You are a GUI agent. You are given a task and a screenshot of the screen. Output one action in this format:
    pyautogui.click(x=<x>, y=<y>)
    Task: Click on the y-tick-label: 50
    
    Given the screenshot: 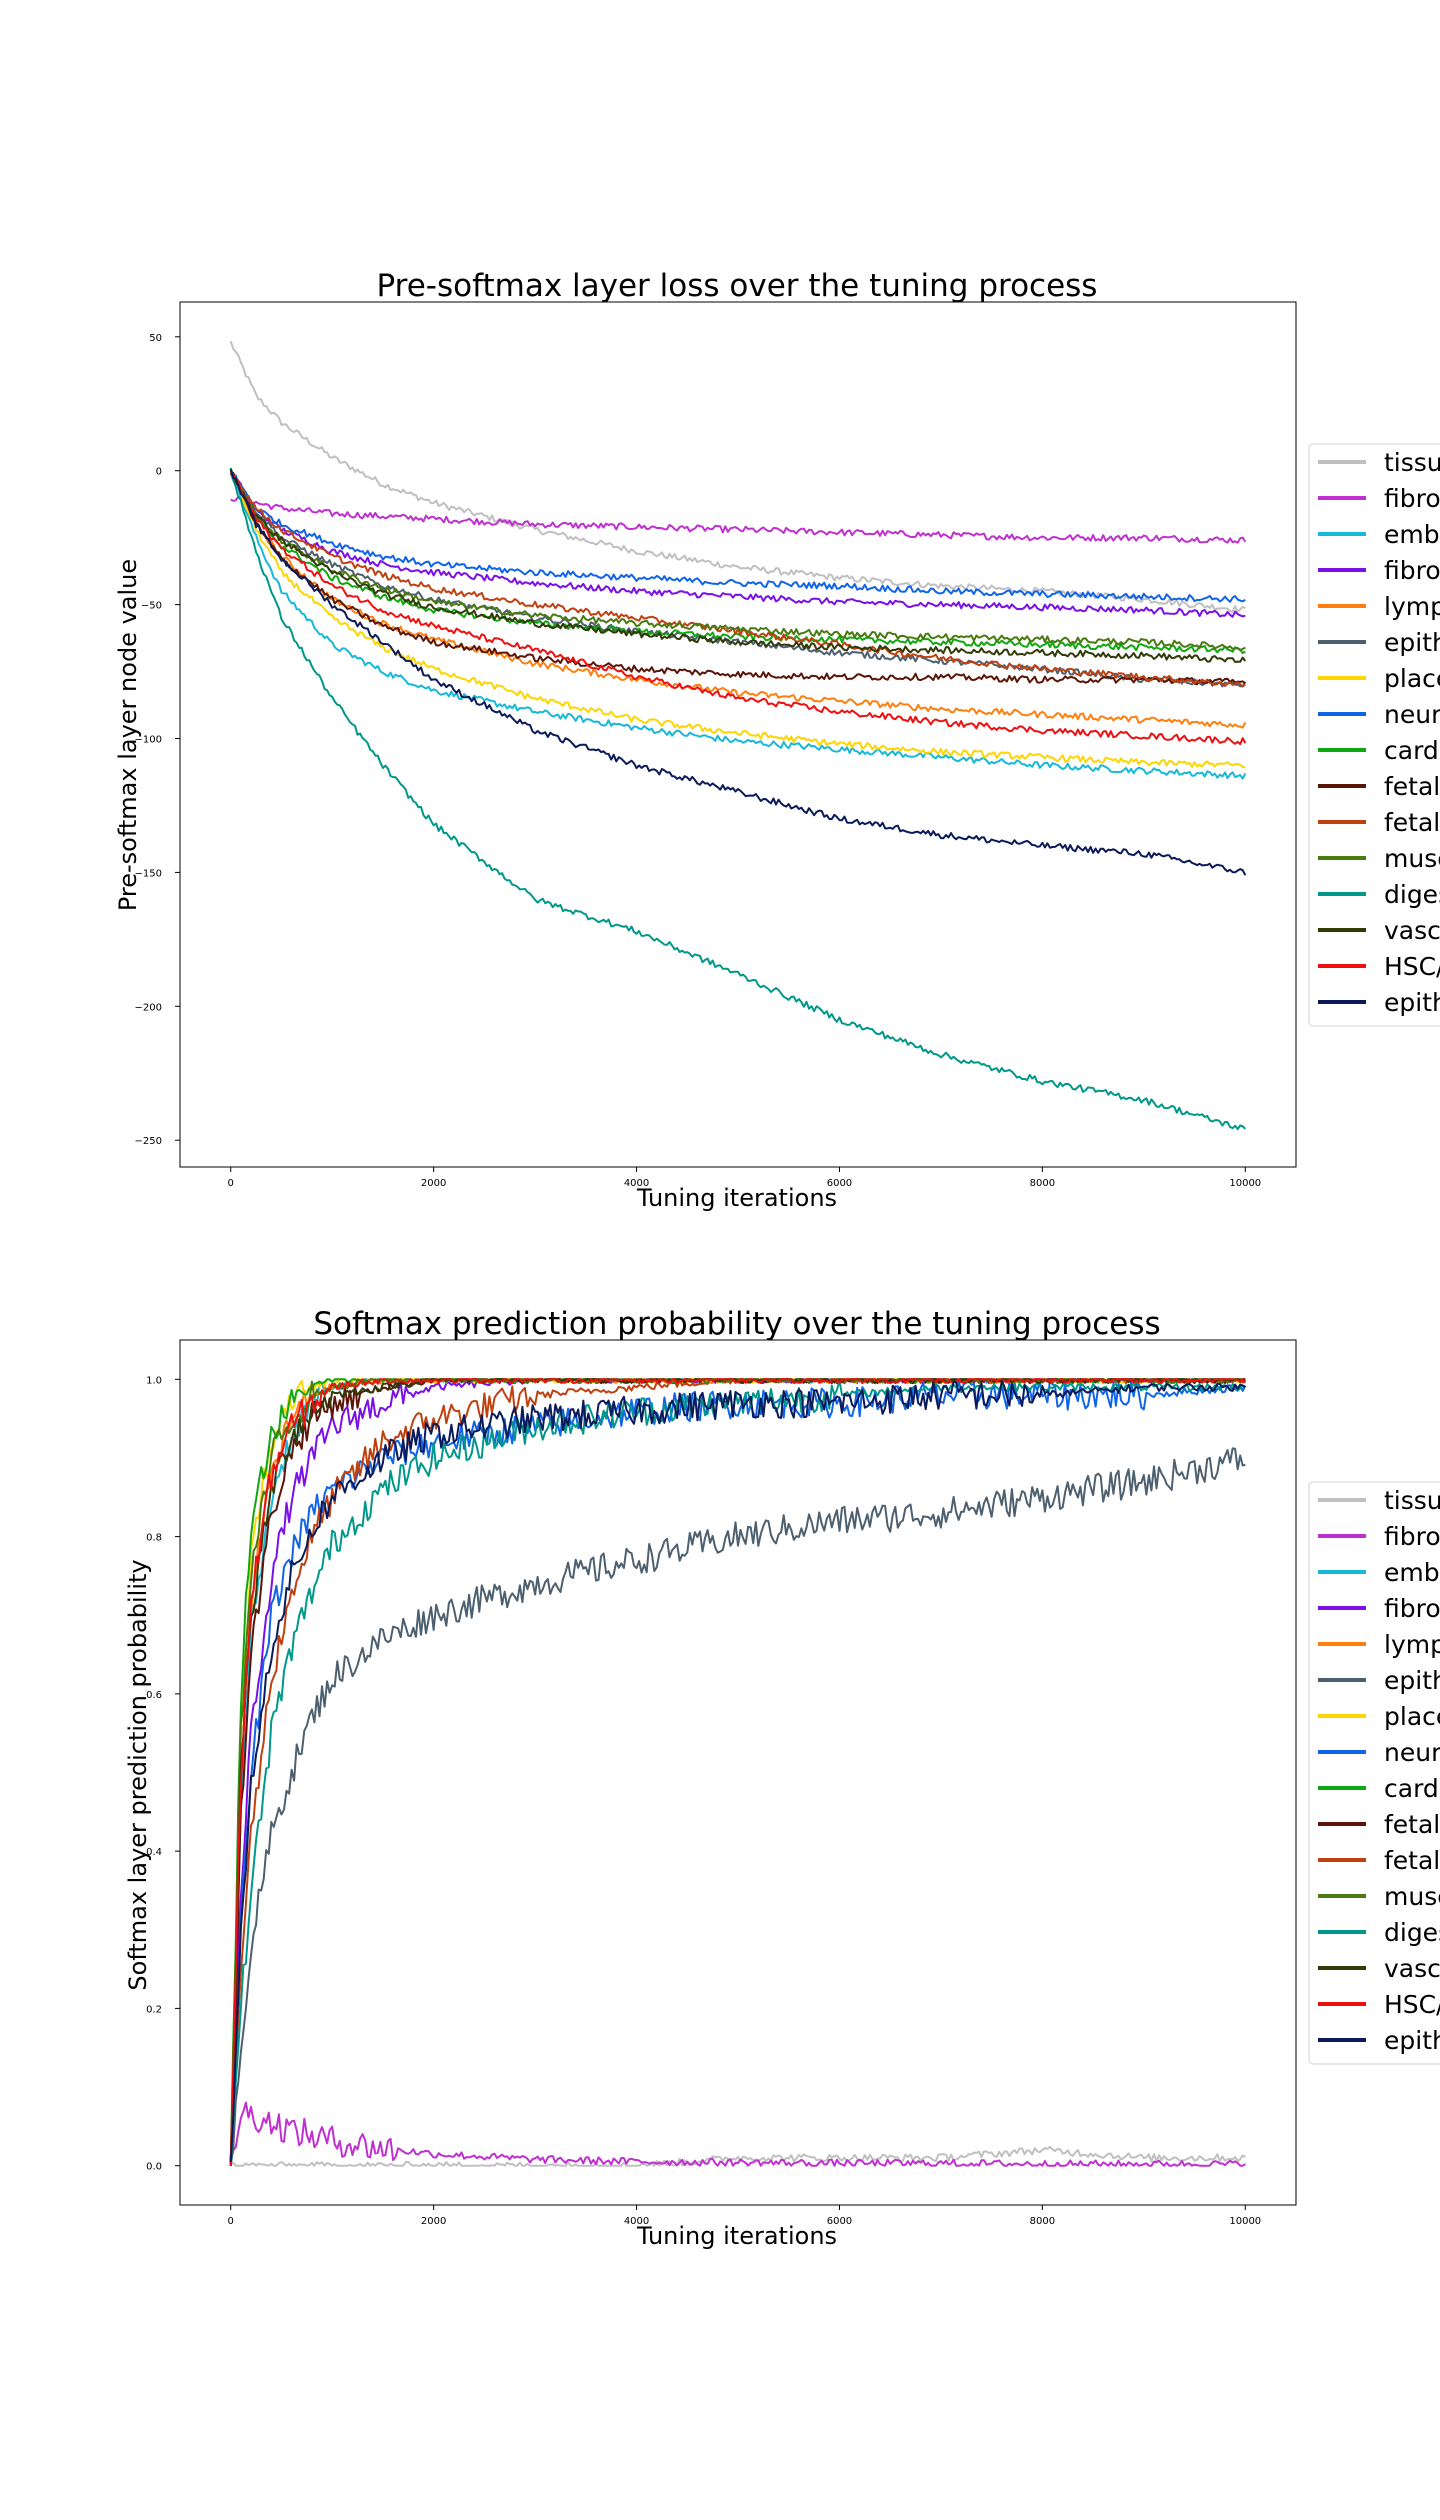 What is the action you would take?
    pyautogui.click(x=155, y=338)
    